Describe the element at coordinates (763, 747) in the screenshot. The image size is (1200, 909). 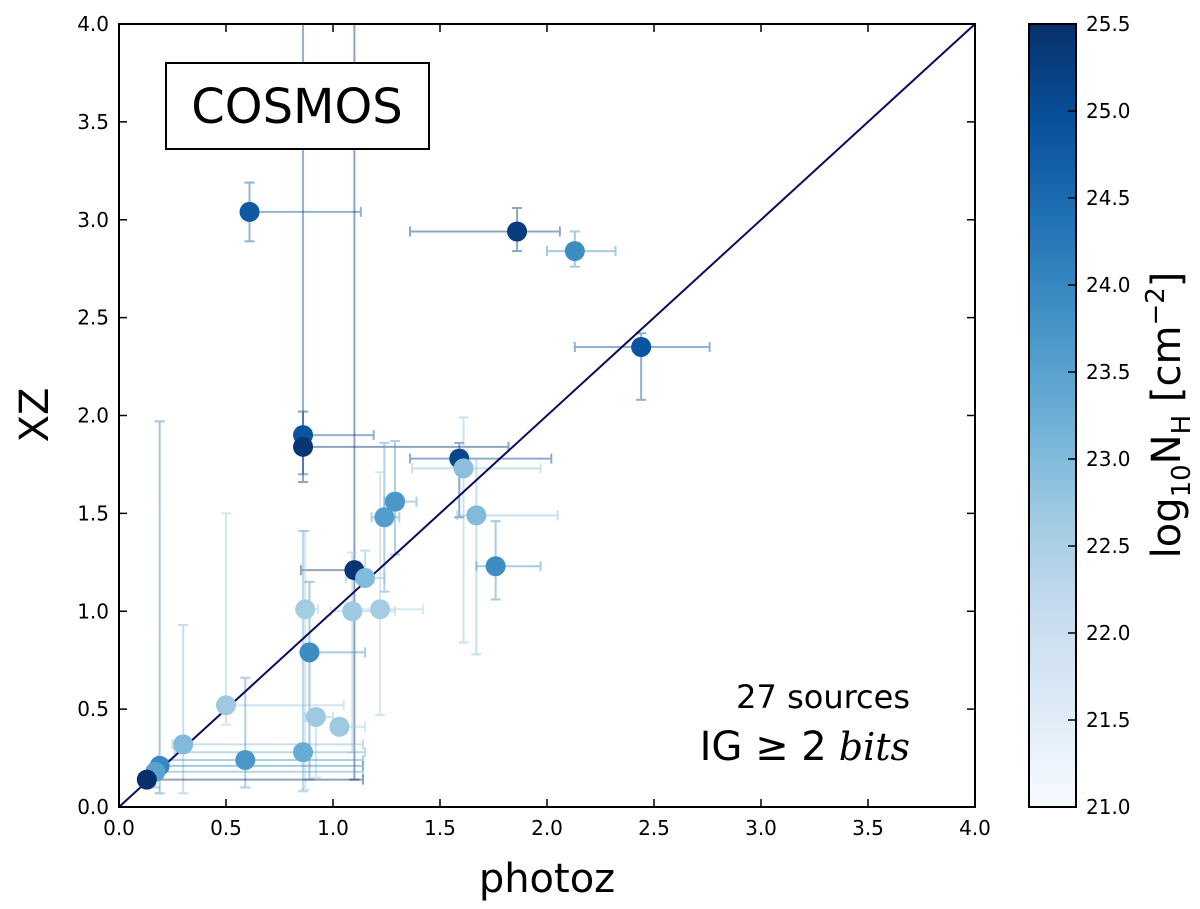
I see `info-gain-text: IG ≥ 2` at that location.